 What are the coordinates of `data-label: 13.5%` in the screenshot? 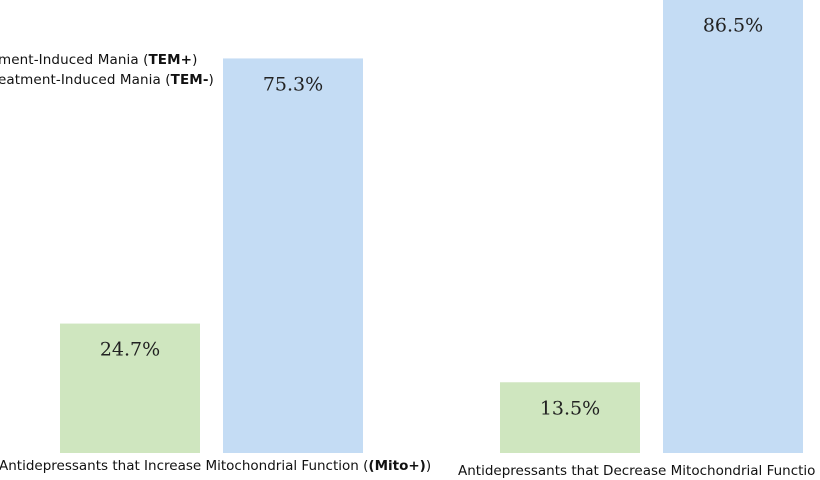 It's located at (570, 408).